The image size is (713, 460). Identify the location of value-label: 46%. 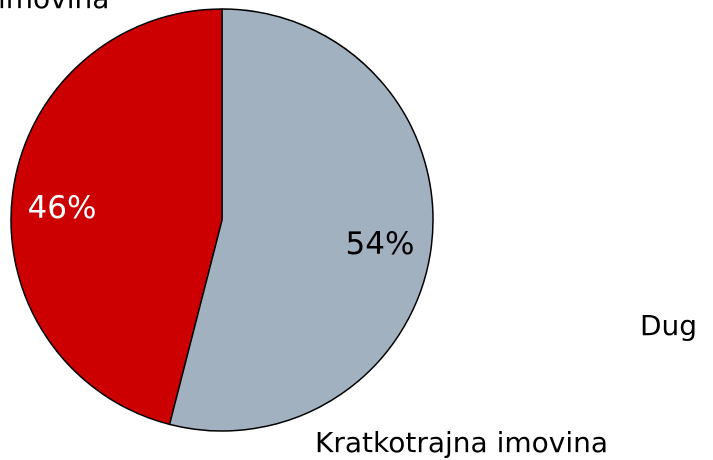
(62, 208).